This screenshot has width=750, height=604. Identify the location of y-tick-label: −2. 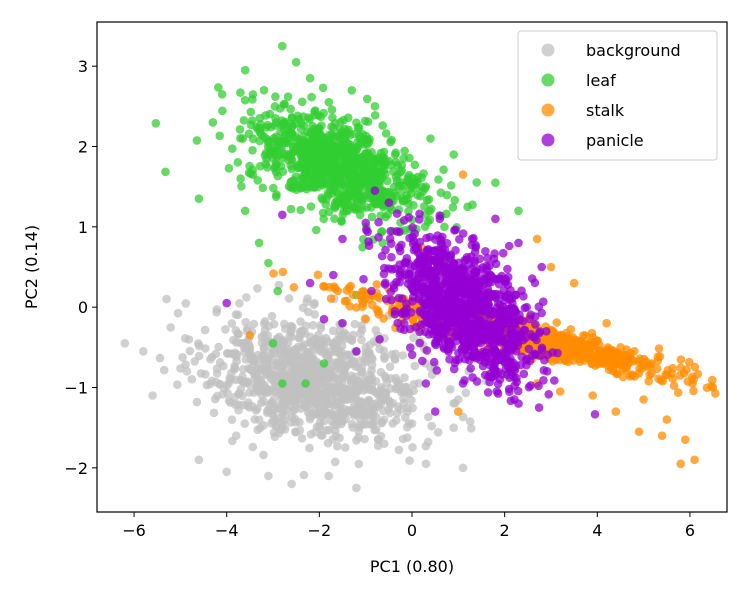
(76, 468).